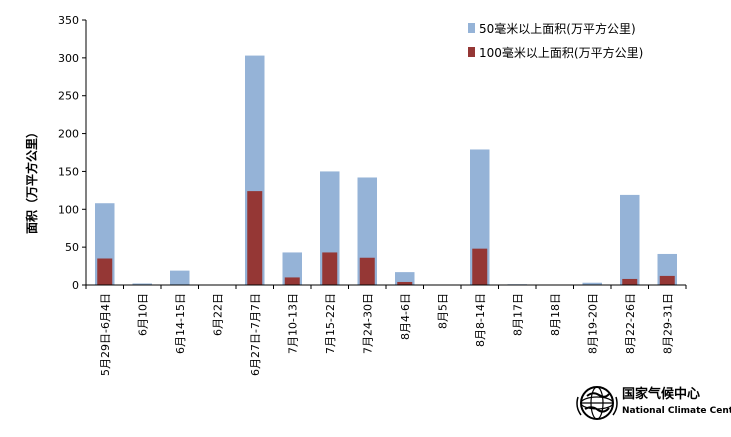  What do you see at coordinates (68, 20) in the screenshot?
I see `y-tick-label: 350` at bounding box center [68, 20].